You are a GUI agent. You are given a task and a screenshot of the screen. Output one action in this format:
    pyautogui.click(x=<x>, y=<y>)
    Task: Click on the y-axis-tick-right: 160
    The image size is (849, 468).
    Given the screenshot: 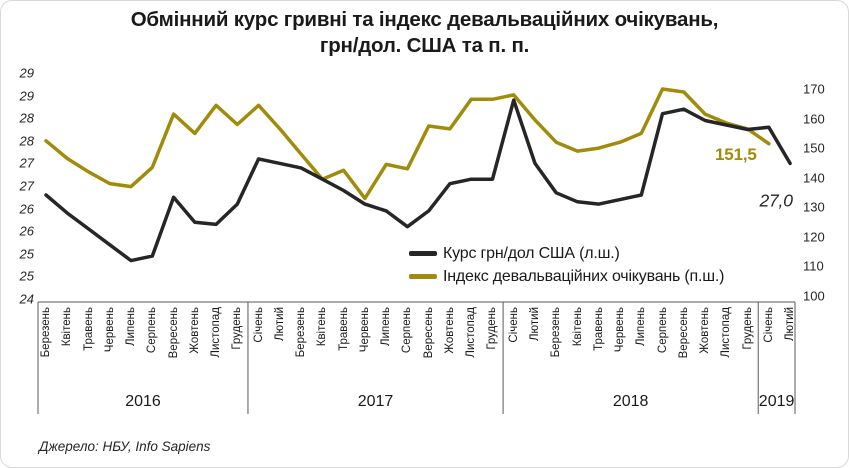 What is the action you would take?
    pyautogui.click(x=814, y=119)
    